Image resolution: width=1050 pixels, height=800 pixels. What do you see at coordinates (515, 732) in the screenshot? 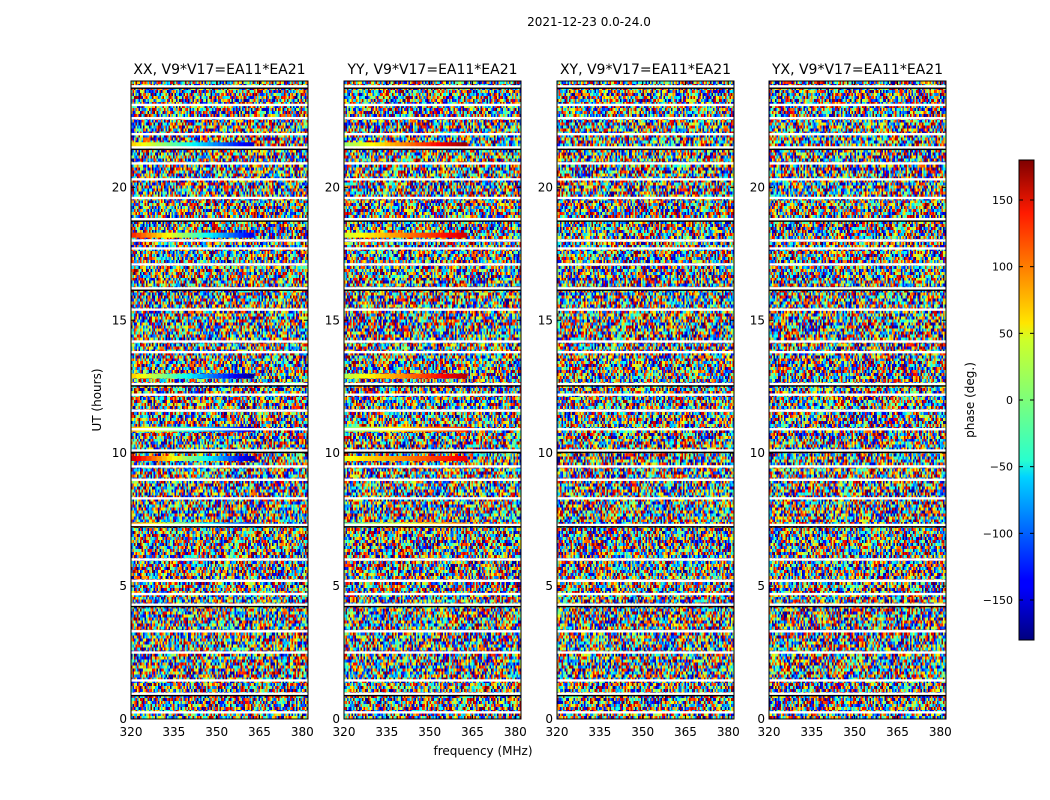
I see `x-tick-label: 380` at bounding box center [515, 732].